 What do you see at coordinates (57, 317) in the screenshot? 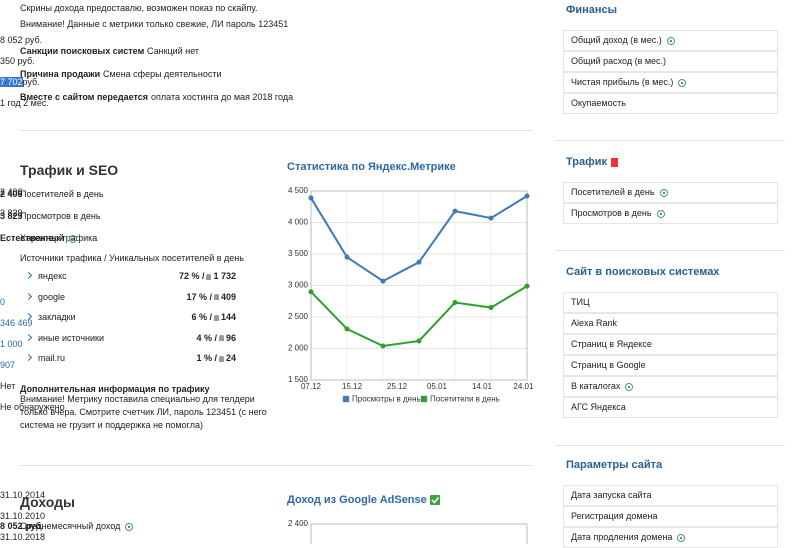
I see `source-name: закладки` at bounding box center [57, 317].